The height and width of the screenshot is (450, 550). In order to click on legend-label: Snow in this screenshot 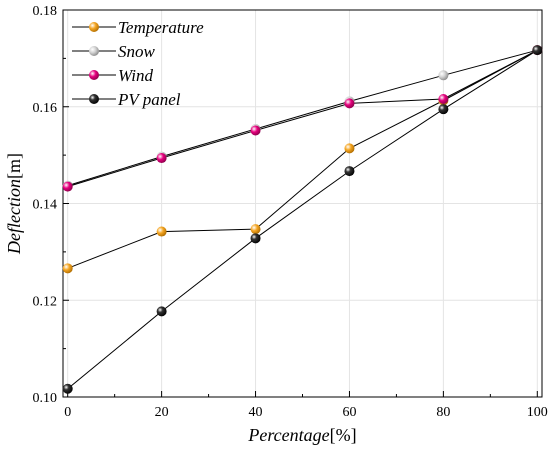, I will do `click(137, 51)`.